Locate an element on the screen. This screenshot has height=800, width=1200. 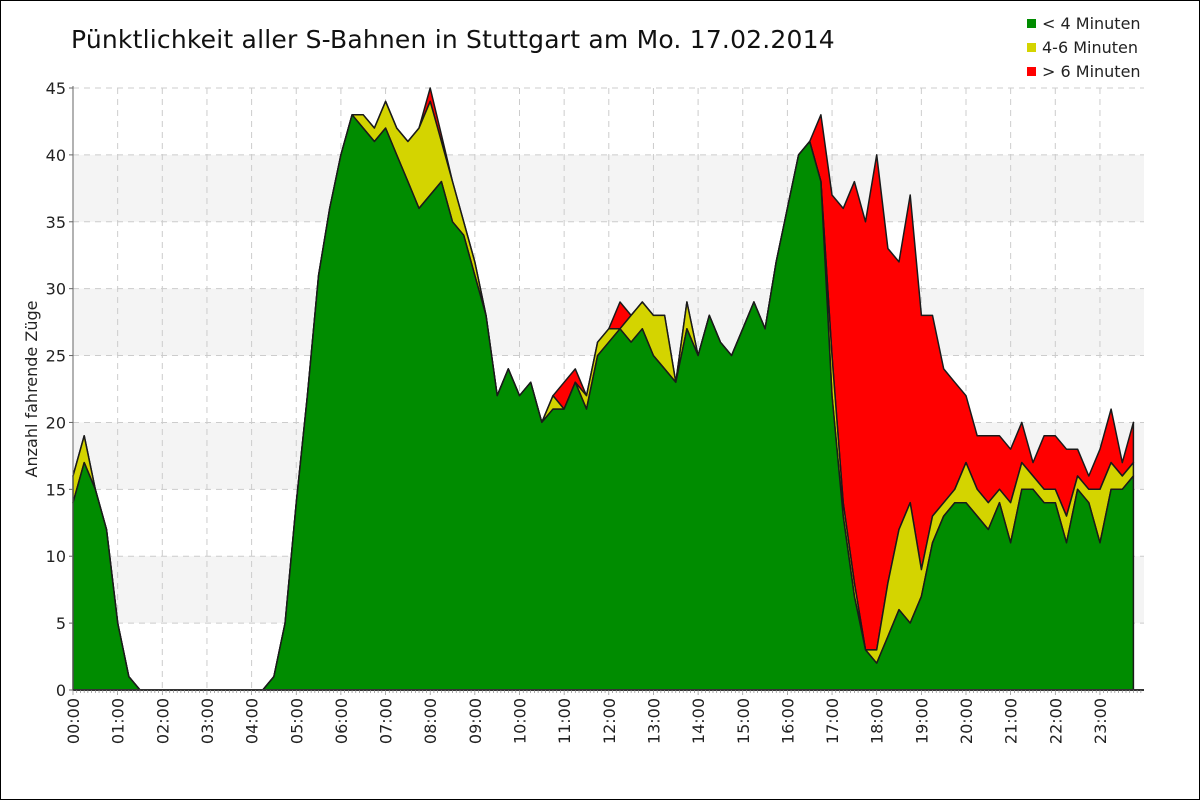
legend-label-yellow: 4-6 Minuten is located at coordinates (1090, 47).